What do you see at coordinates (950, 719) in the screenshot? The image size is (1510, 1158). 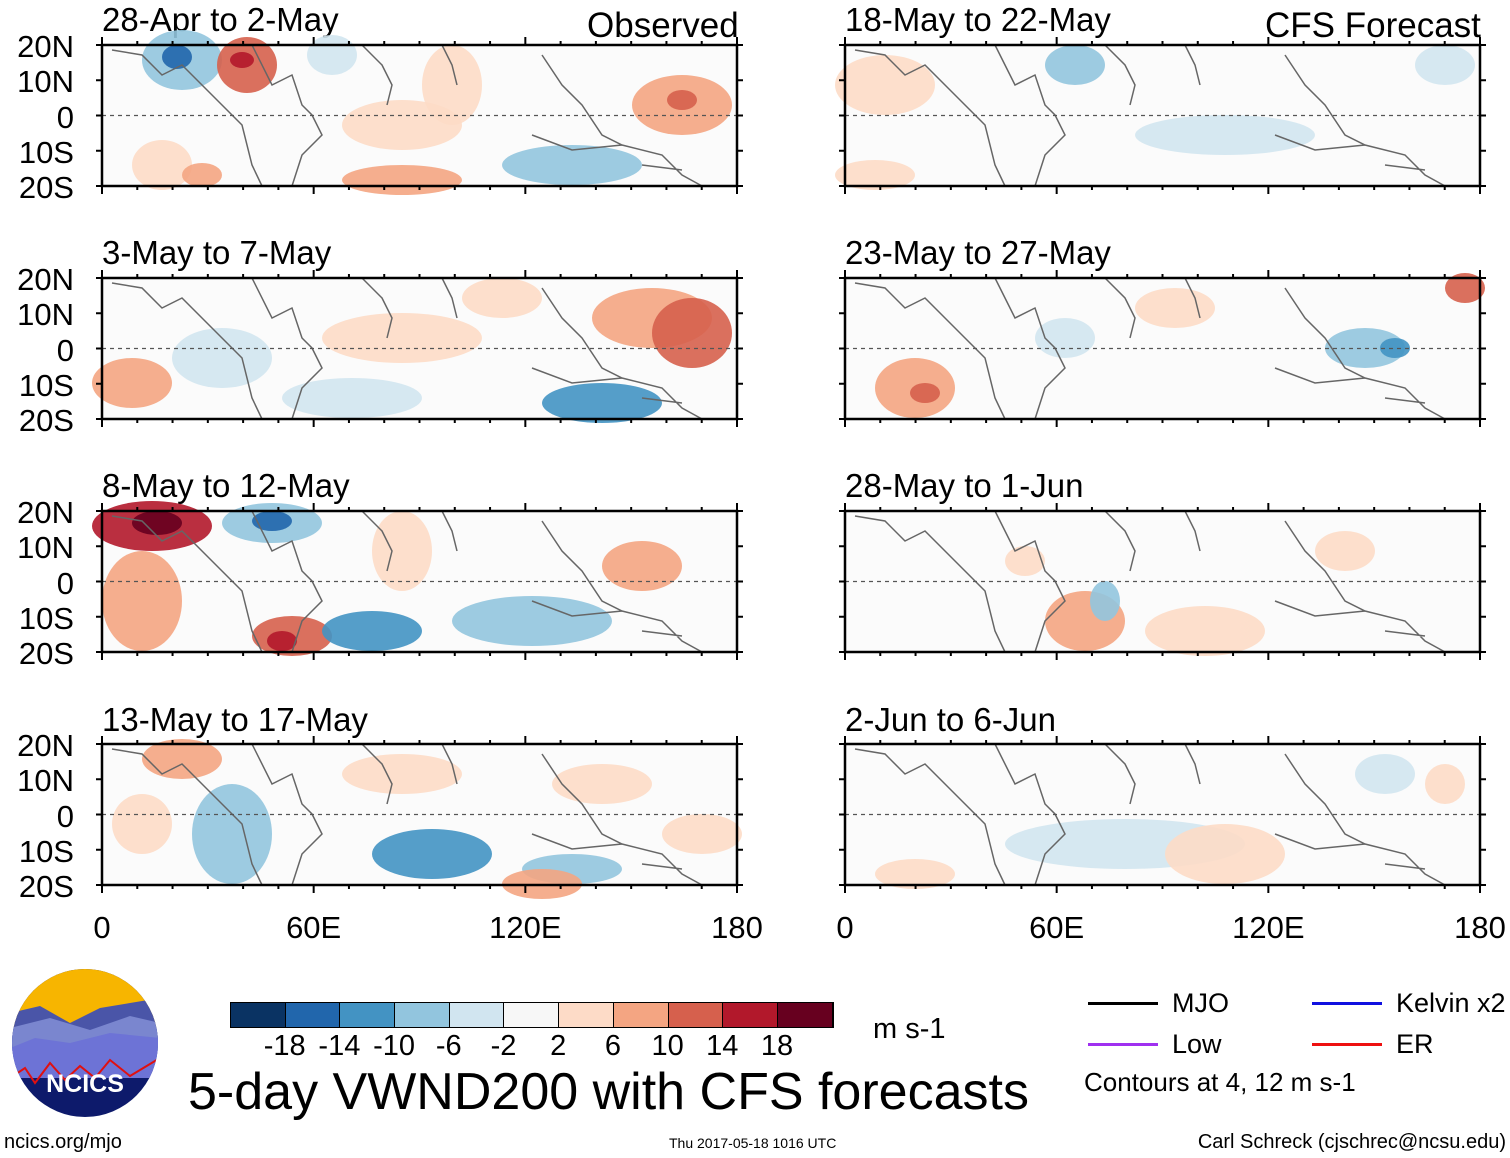 I see `panel-title: 2-Jun to 6-Jun` at bounding box center [950, 719].